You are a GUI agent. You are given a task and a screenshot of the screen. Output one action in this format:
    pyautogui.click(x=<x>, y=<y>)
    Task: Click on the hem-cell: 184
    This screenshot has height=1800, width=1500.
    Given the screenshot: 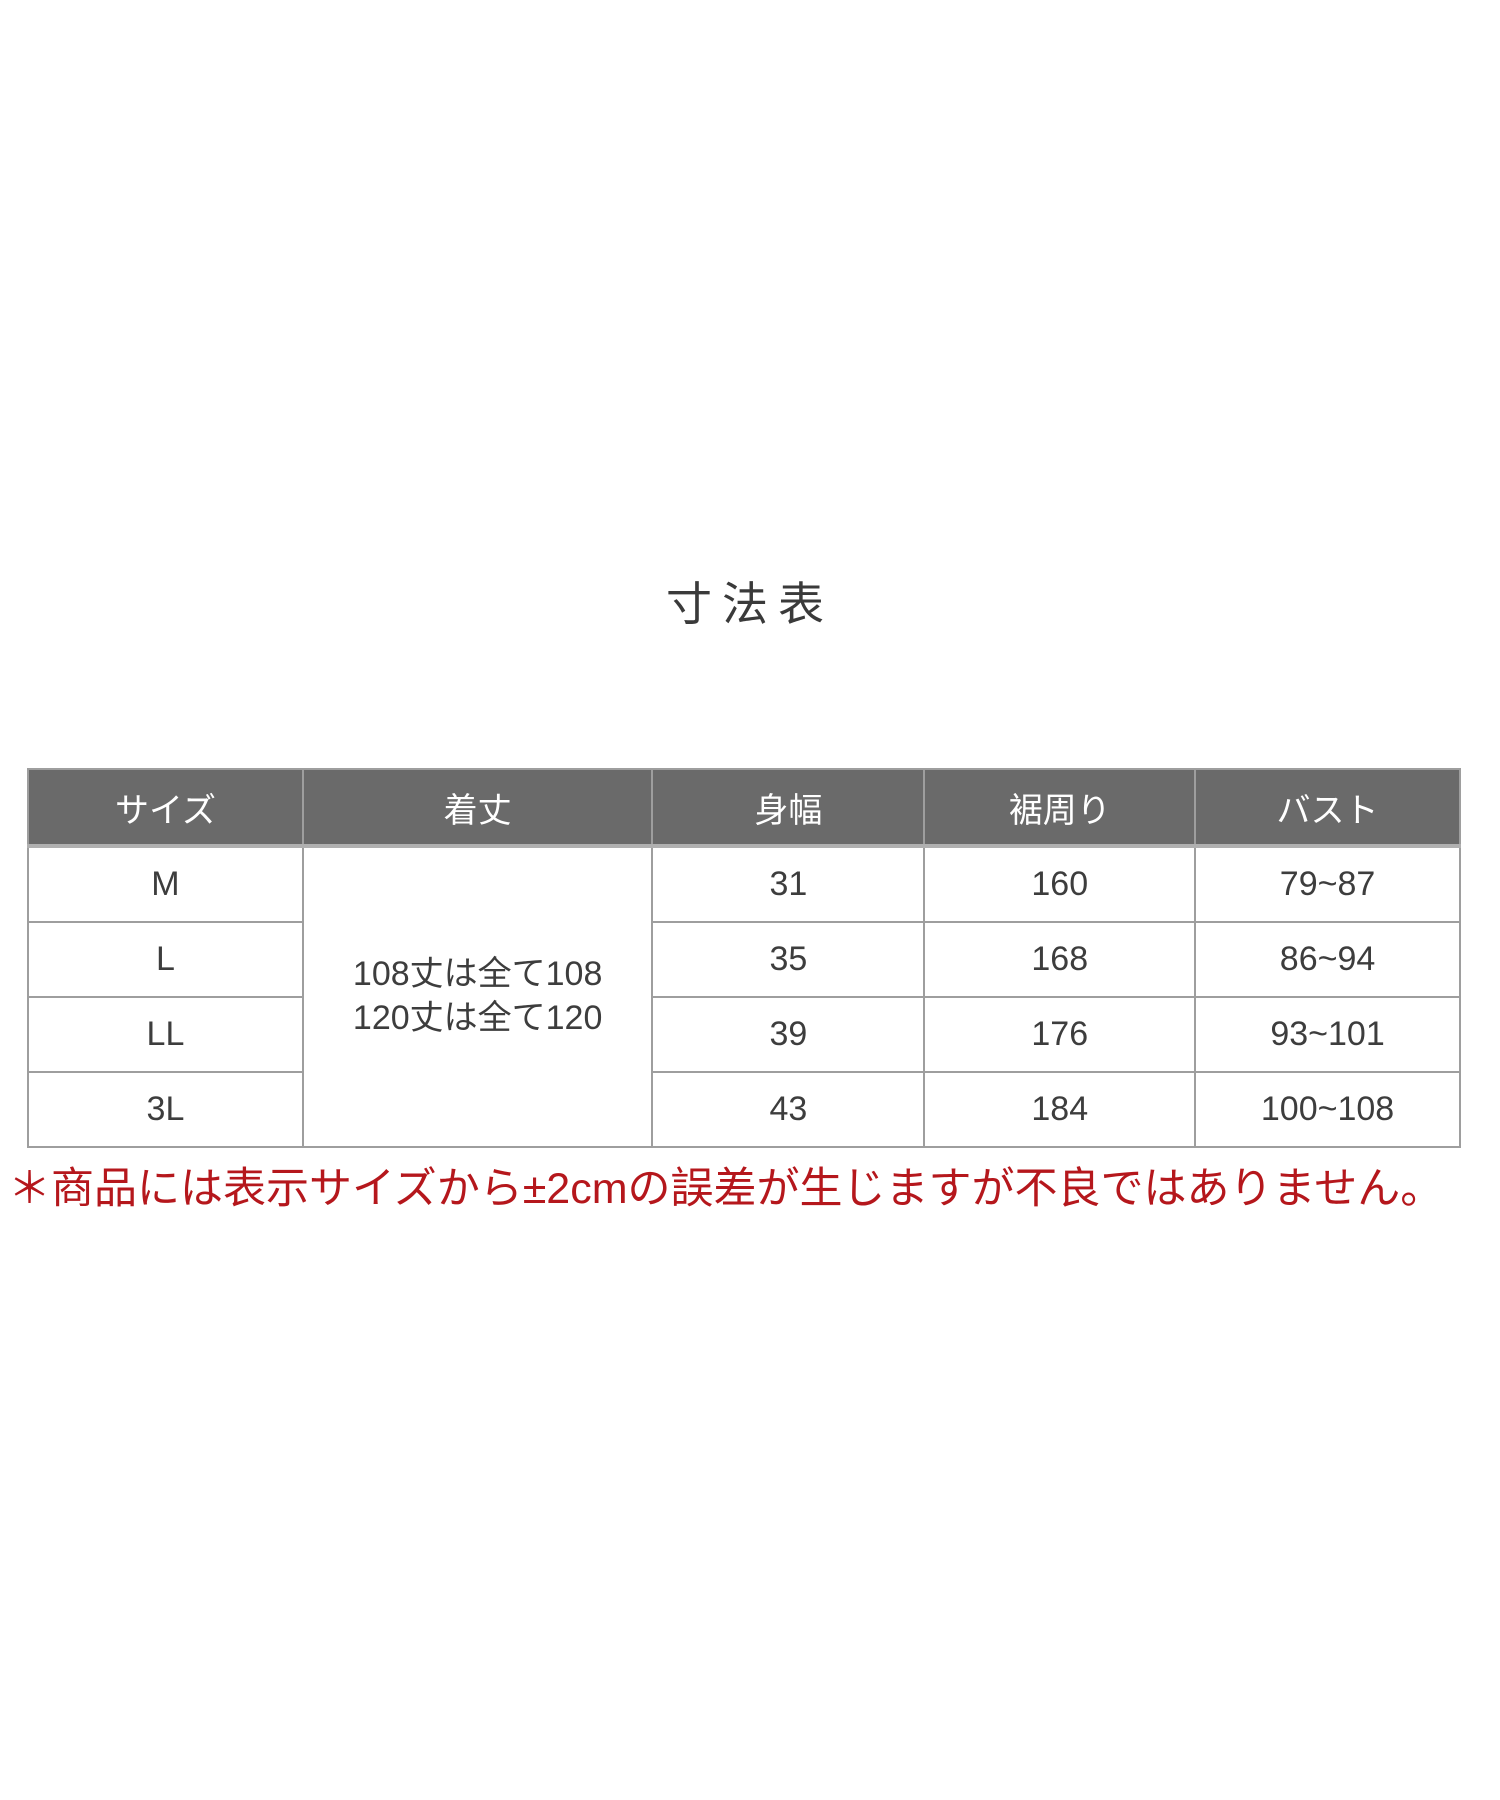 What is the action you would take?
    pyautogui.click(x=1060, y=1109)
    